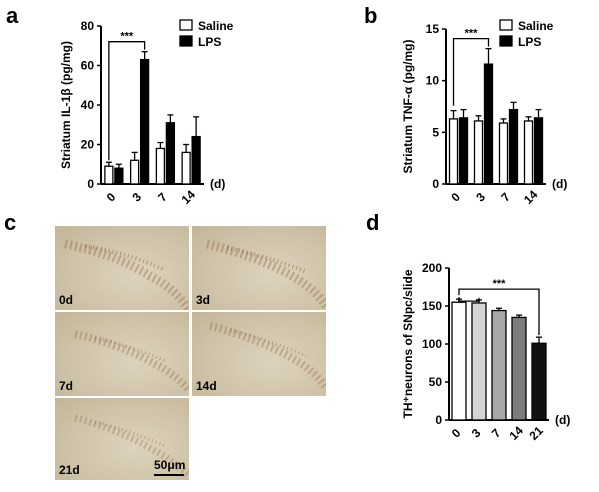  Describe the element at coordinates (66, 105) in the screenshot. I see `y-axis-label-a: Striatum IL-1β (pg/mg)` at that location.